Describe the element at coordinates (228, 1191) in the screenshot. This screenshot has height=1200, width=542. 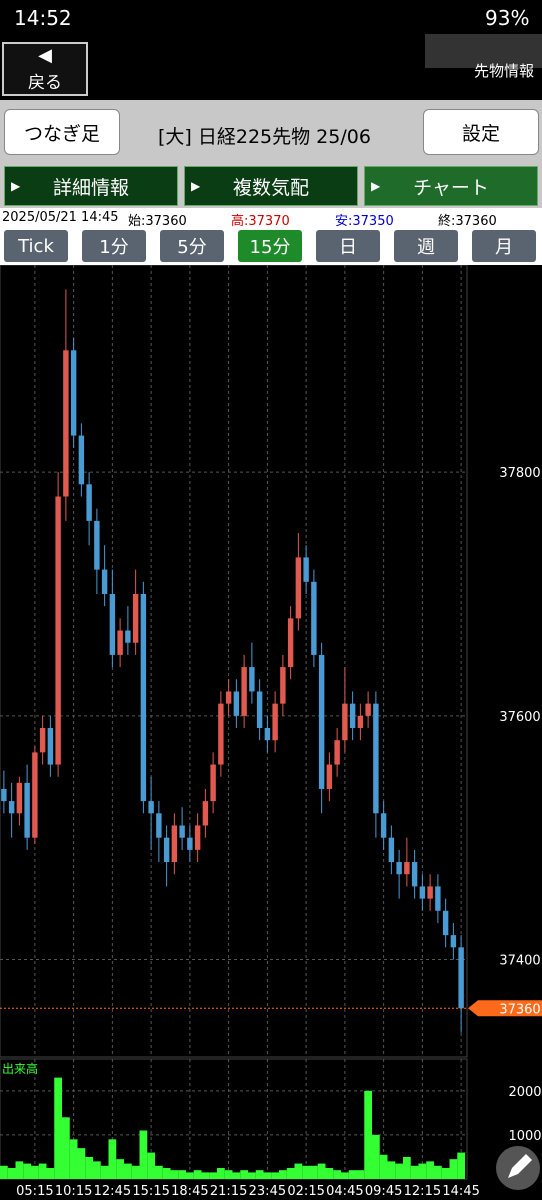
I see `x-tick-label: 21:15` at that location.